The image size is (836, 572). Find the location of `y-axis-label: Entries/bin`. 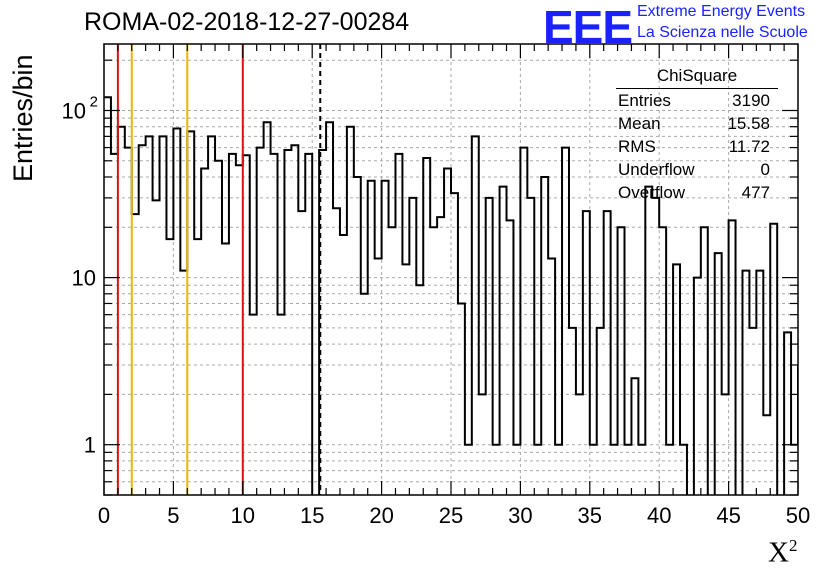

y-axis-label: Entries/bin is located at coordinates (23, 118).